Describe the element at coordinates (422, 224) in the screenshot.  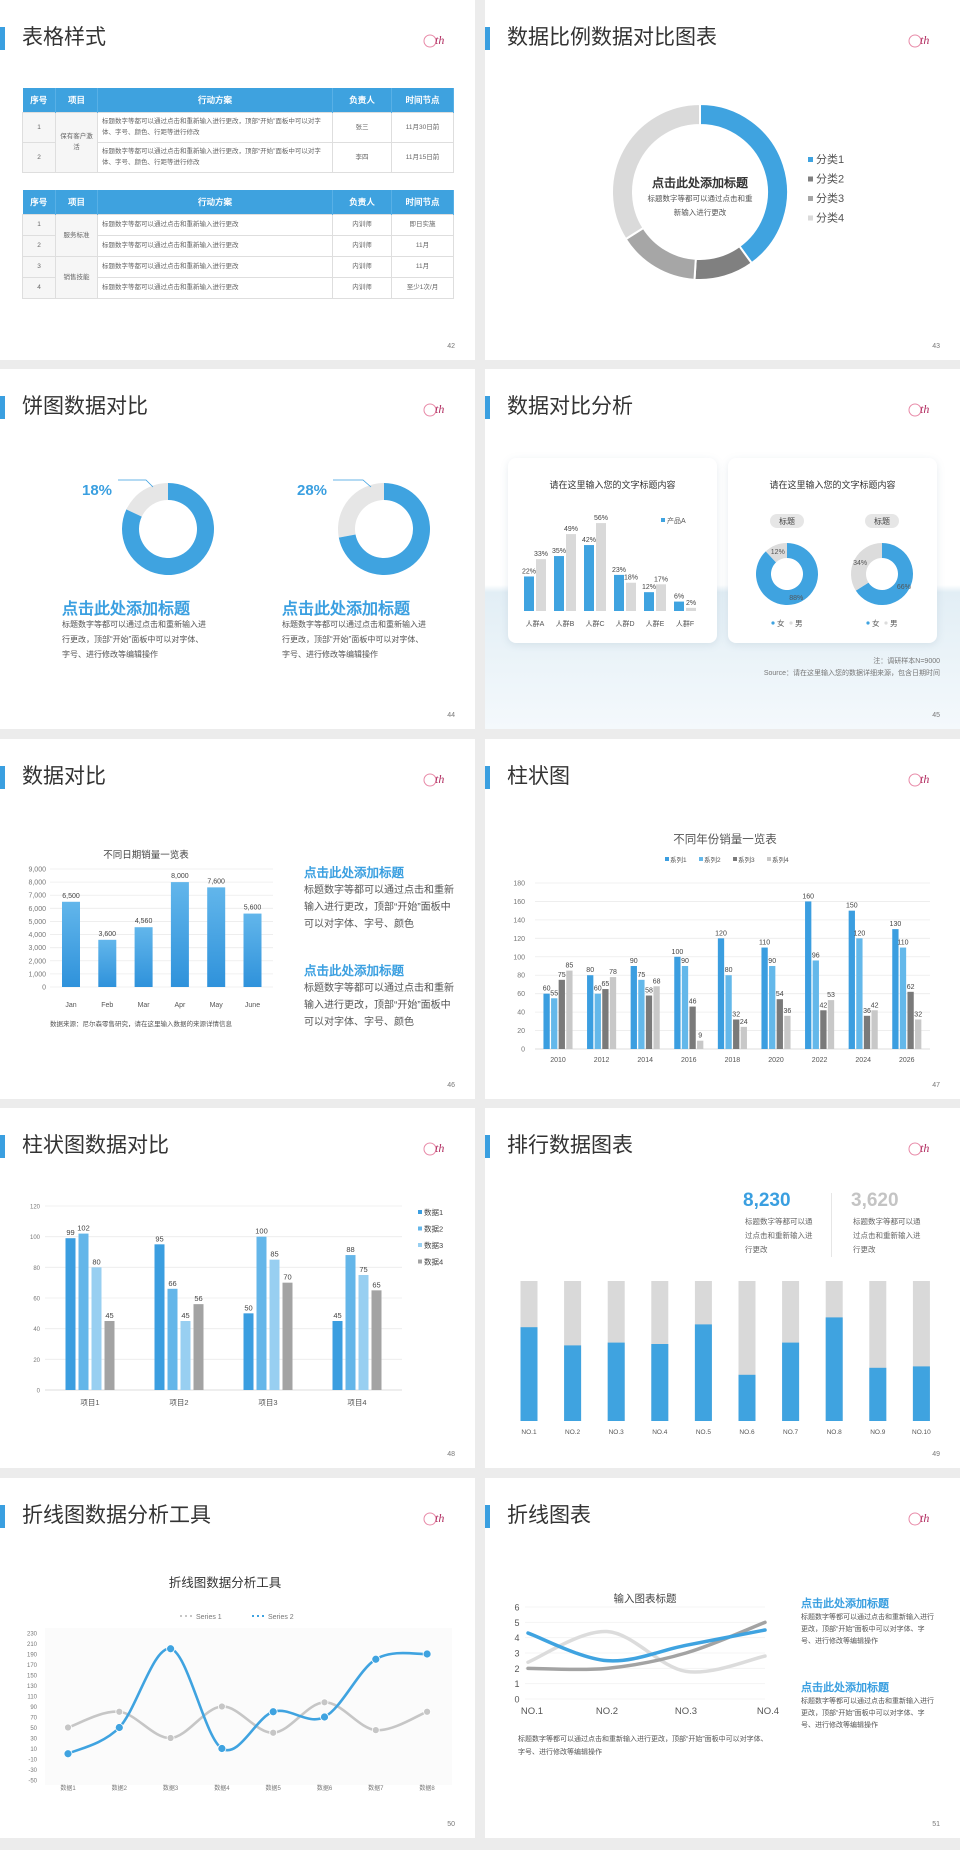
I see `time-cell: 即日实施` at that location.